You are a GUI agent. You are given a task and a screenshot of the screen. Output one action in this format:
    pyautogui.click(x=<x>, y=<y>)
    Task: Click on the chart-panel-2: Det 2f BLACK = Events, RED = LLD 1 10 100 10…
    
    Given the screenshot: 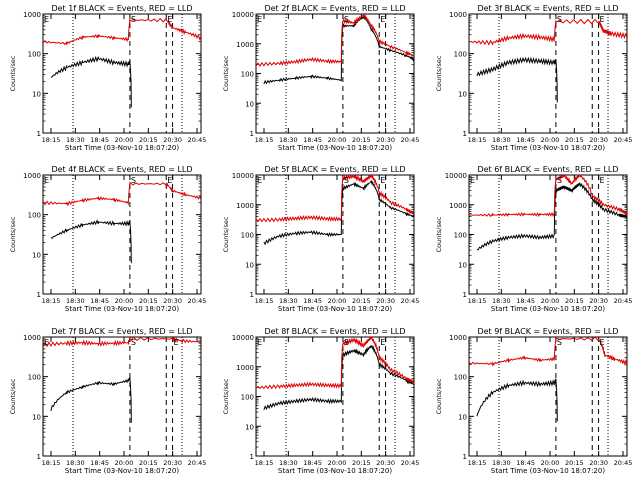 What is the action you would take?
    pyautogui.click(x=320, y=78)
    